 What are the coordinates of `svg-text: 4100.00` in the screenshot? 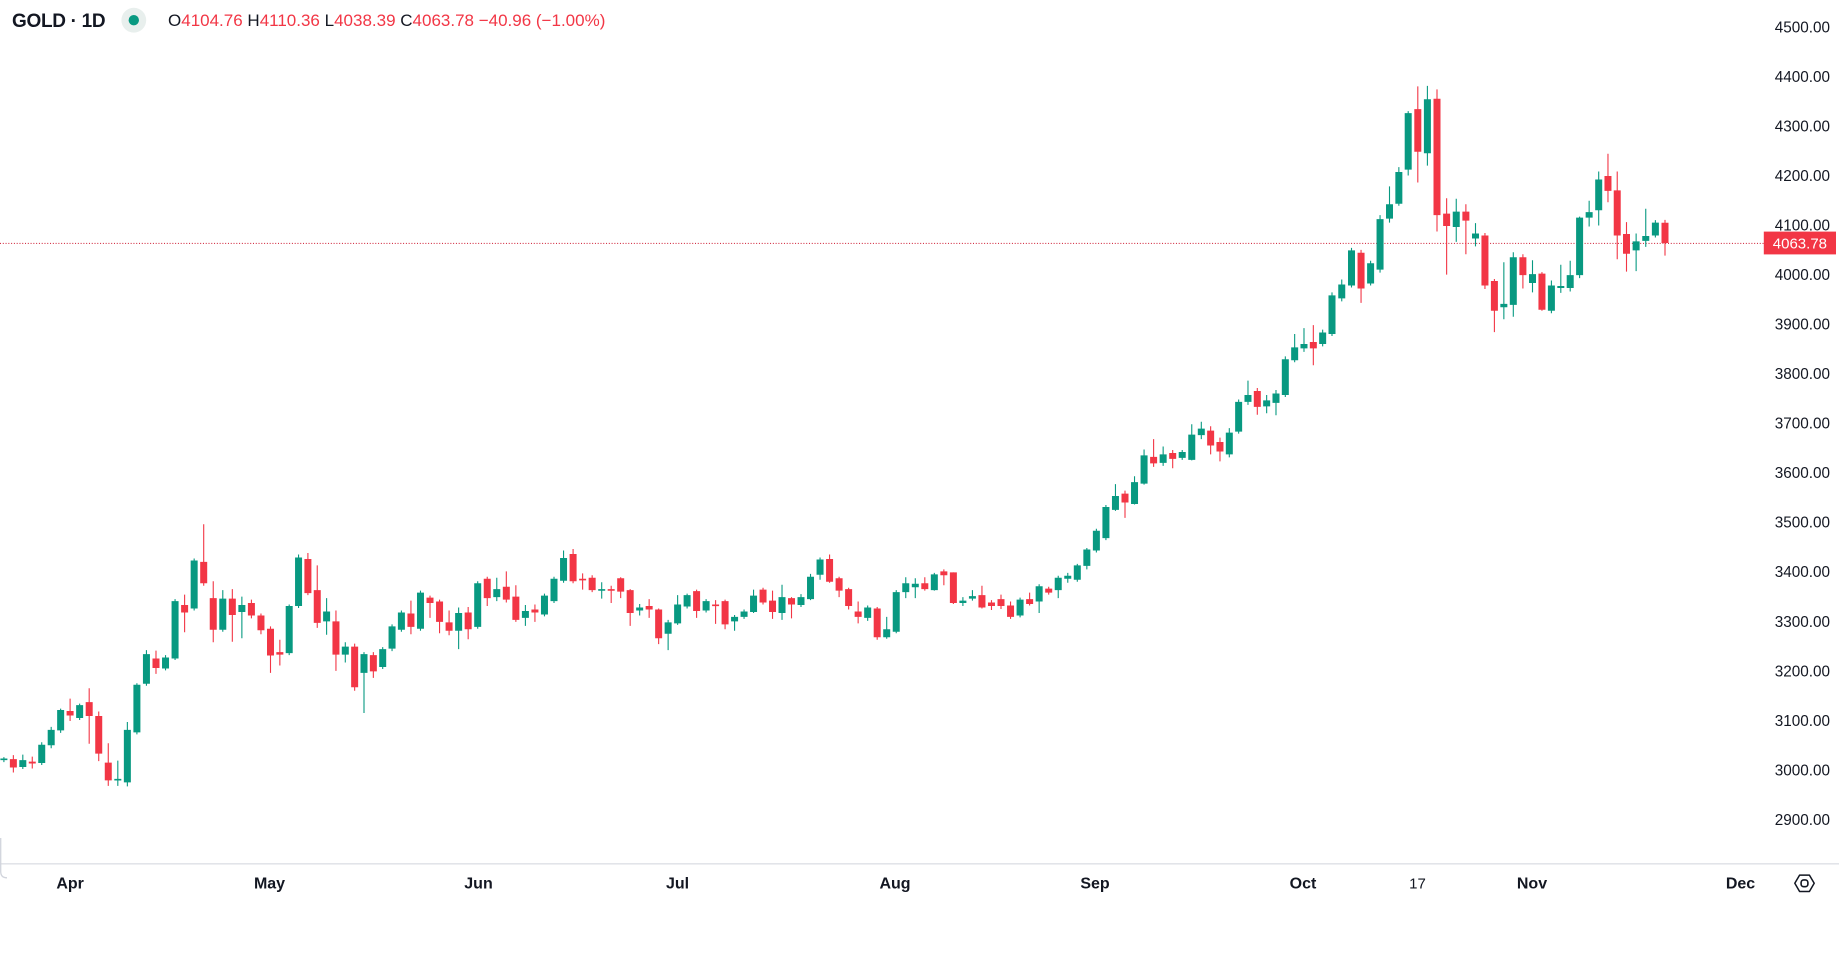 It's located at (1802, 226).